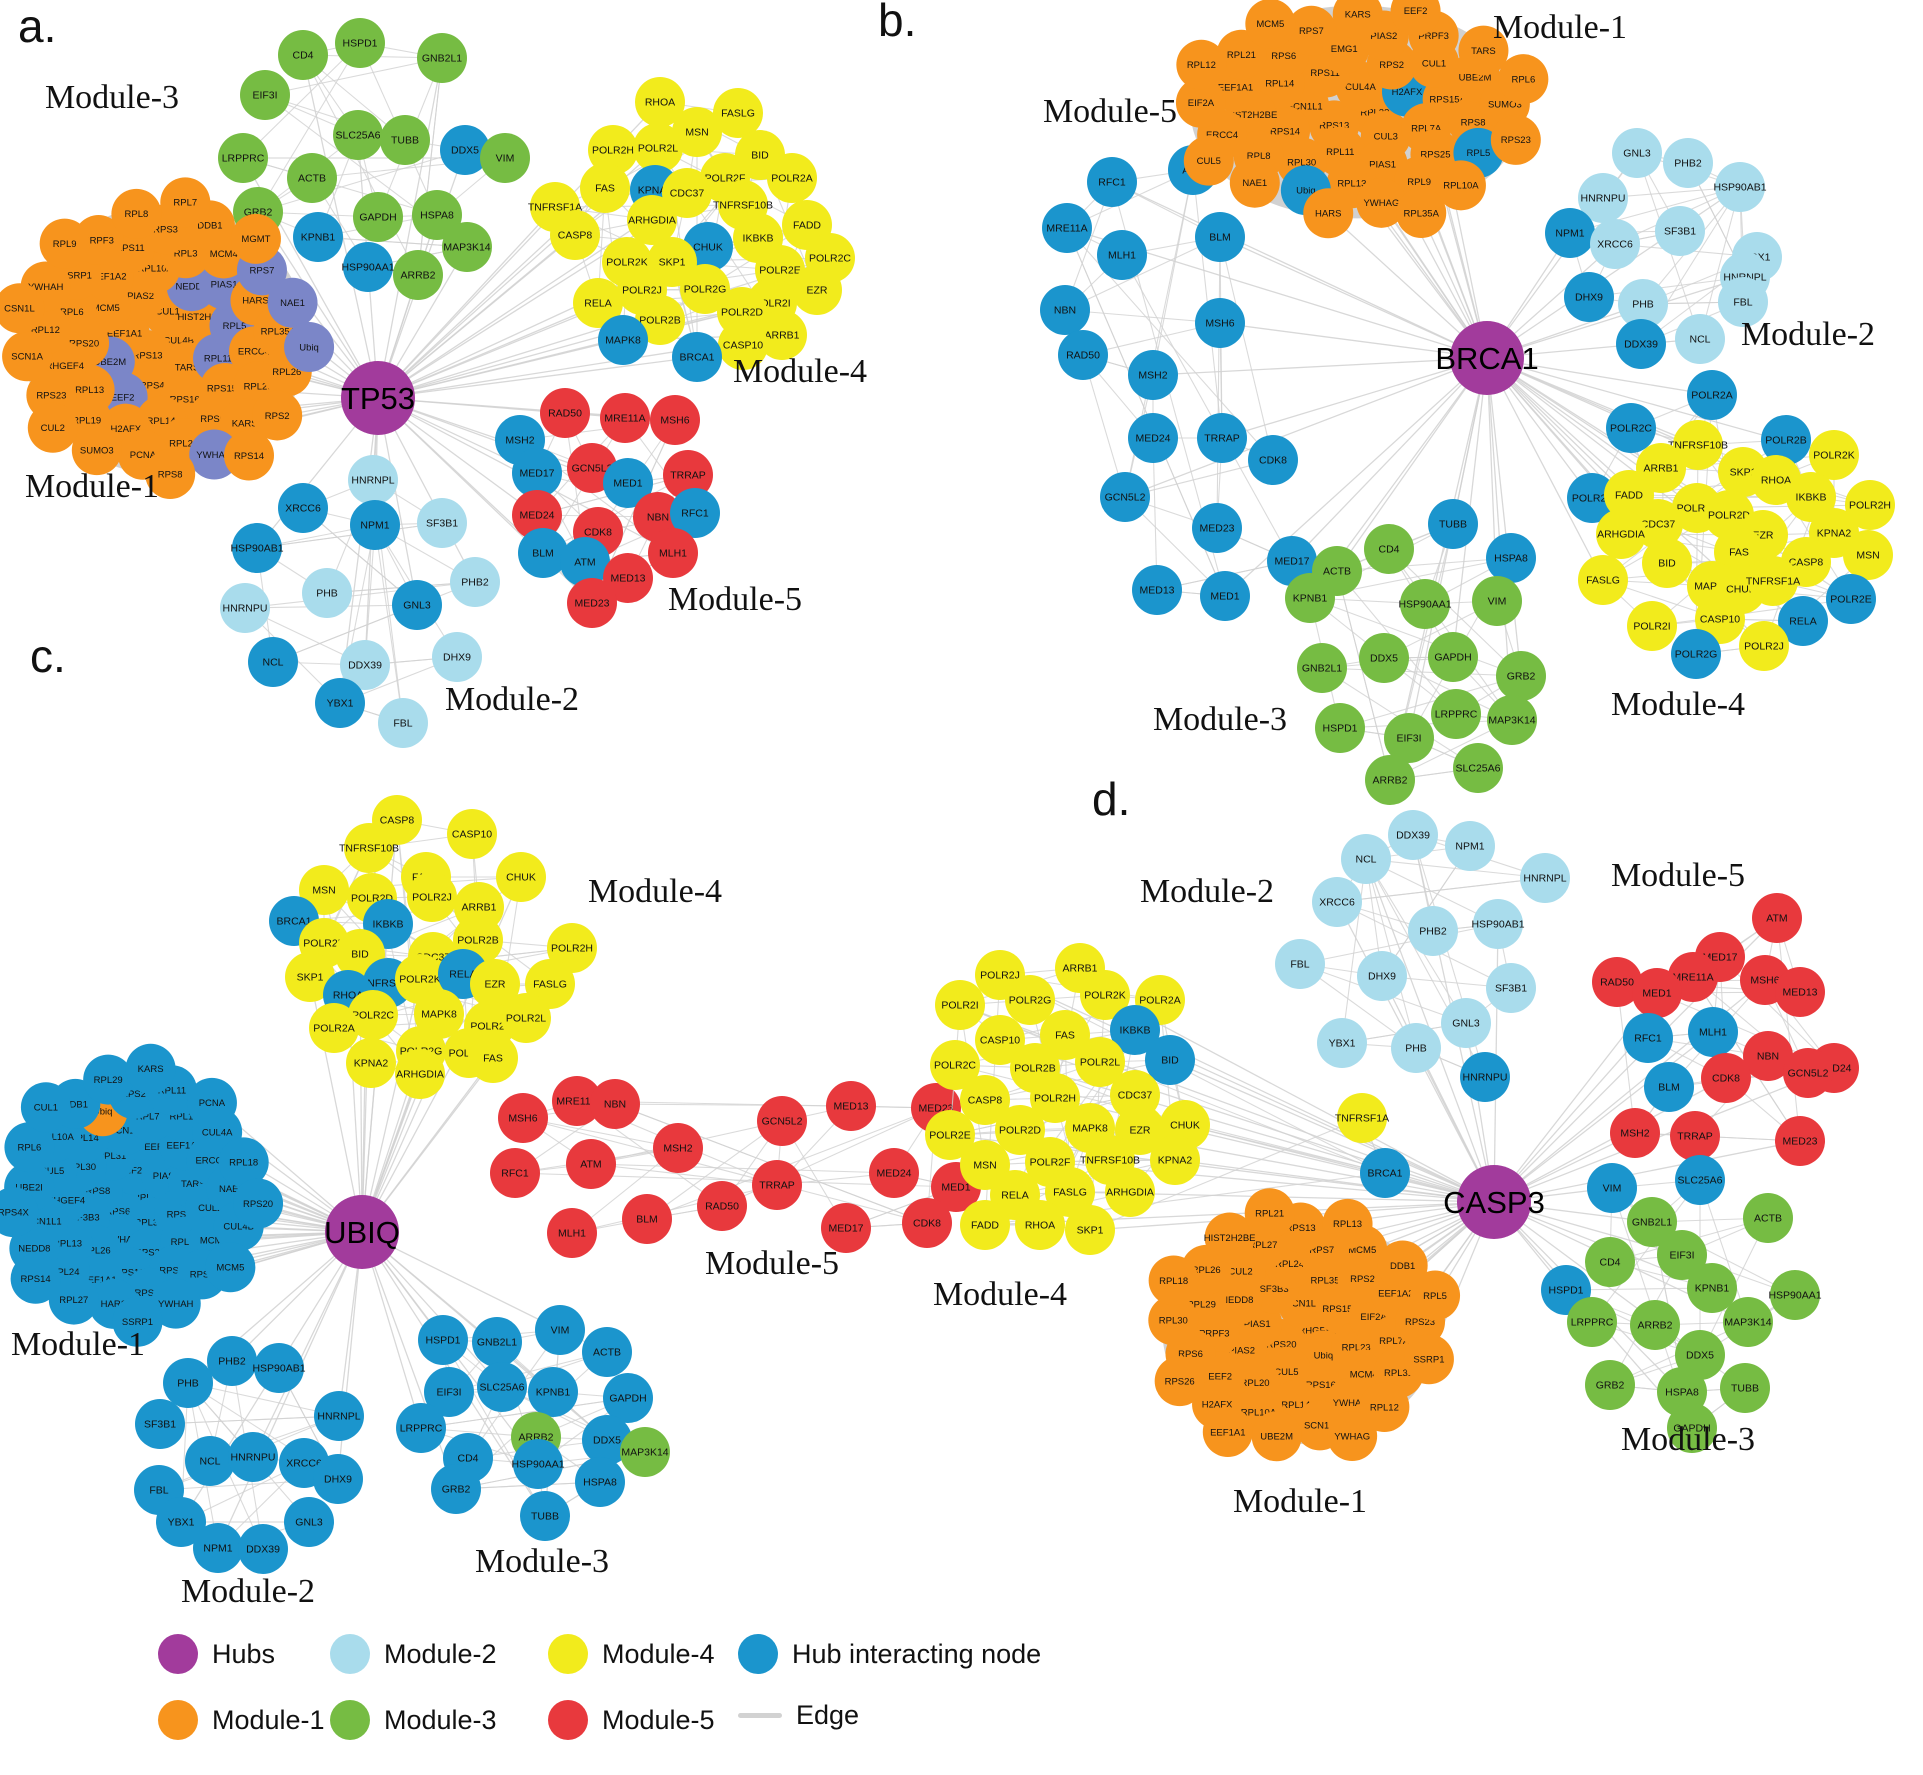  What do you see at coordinates (1347, 1223) in the screenshot?
I see `node-RPL13` at bounding box center [1347, 1223].